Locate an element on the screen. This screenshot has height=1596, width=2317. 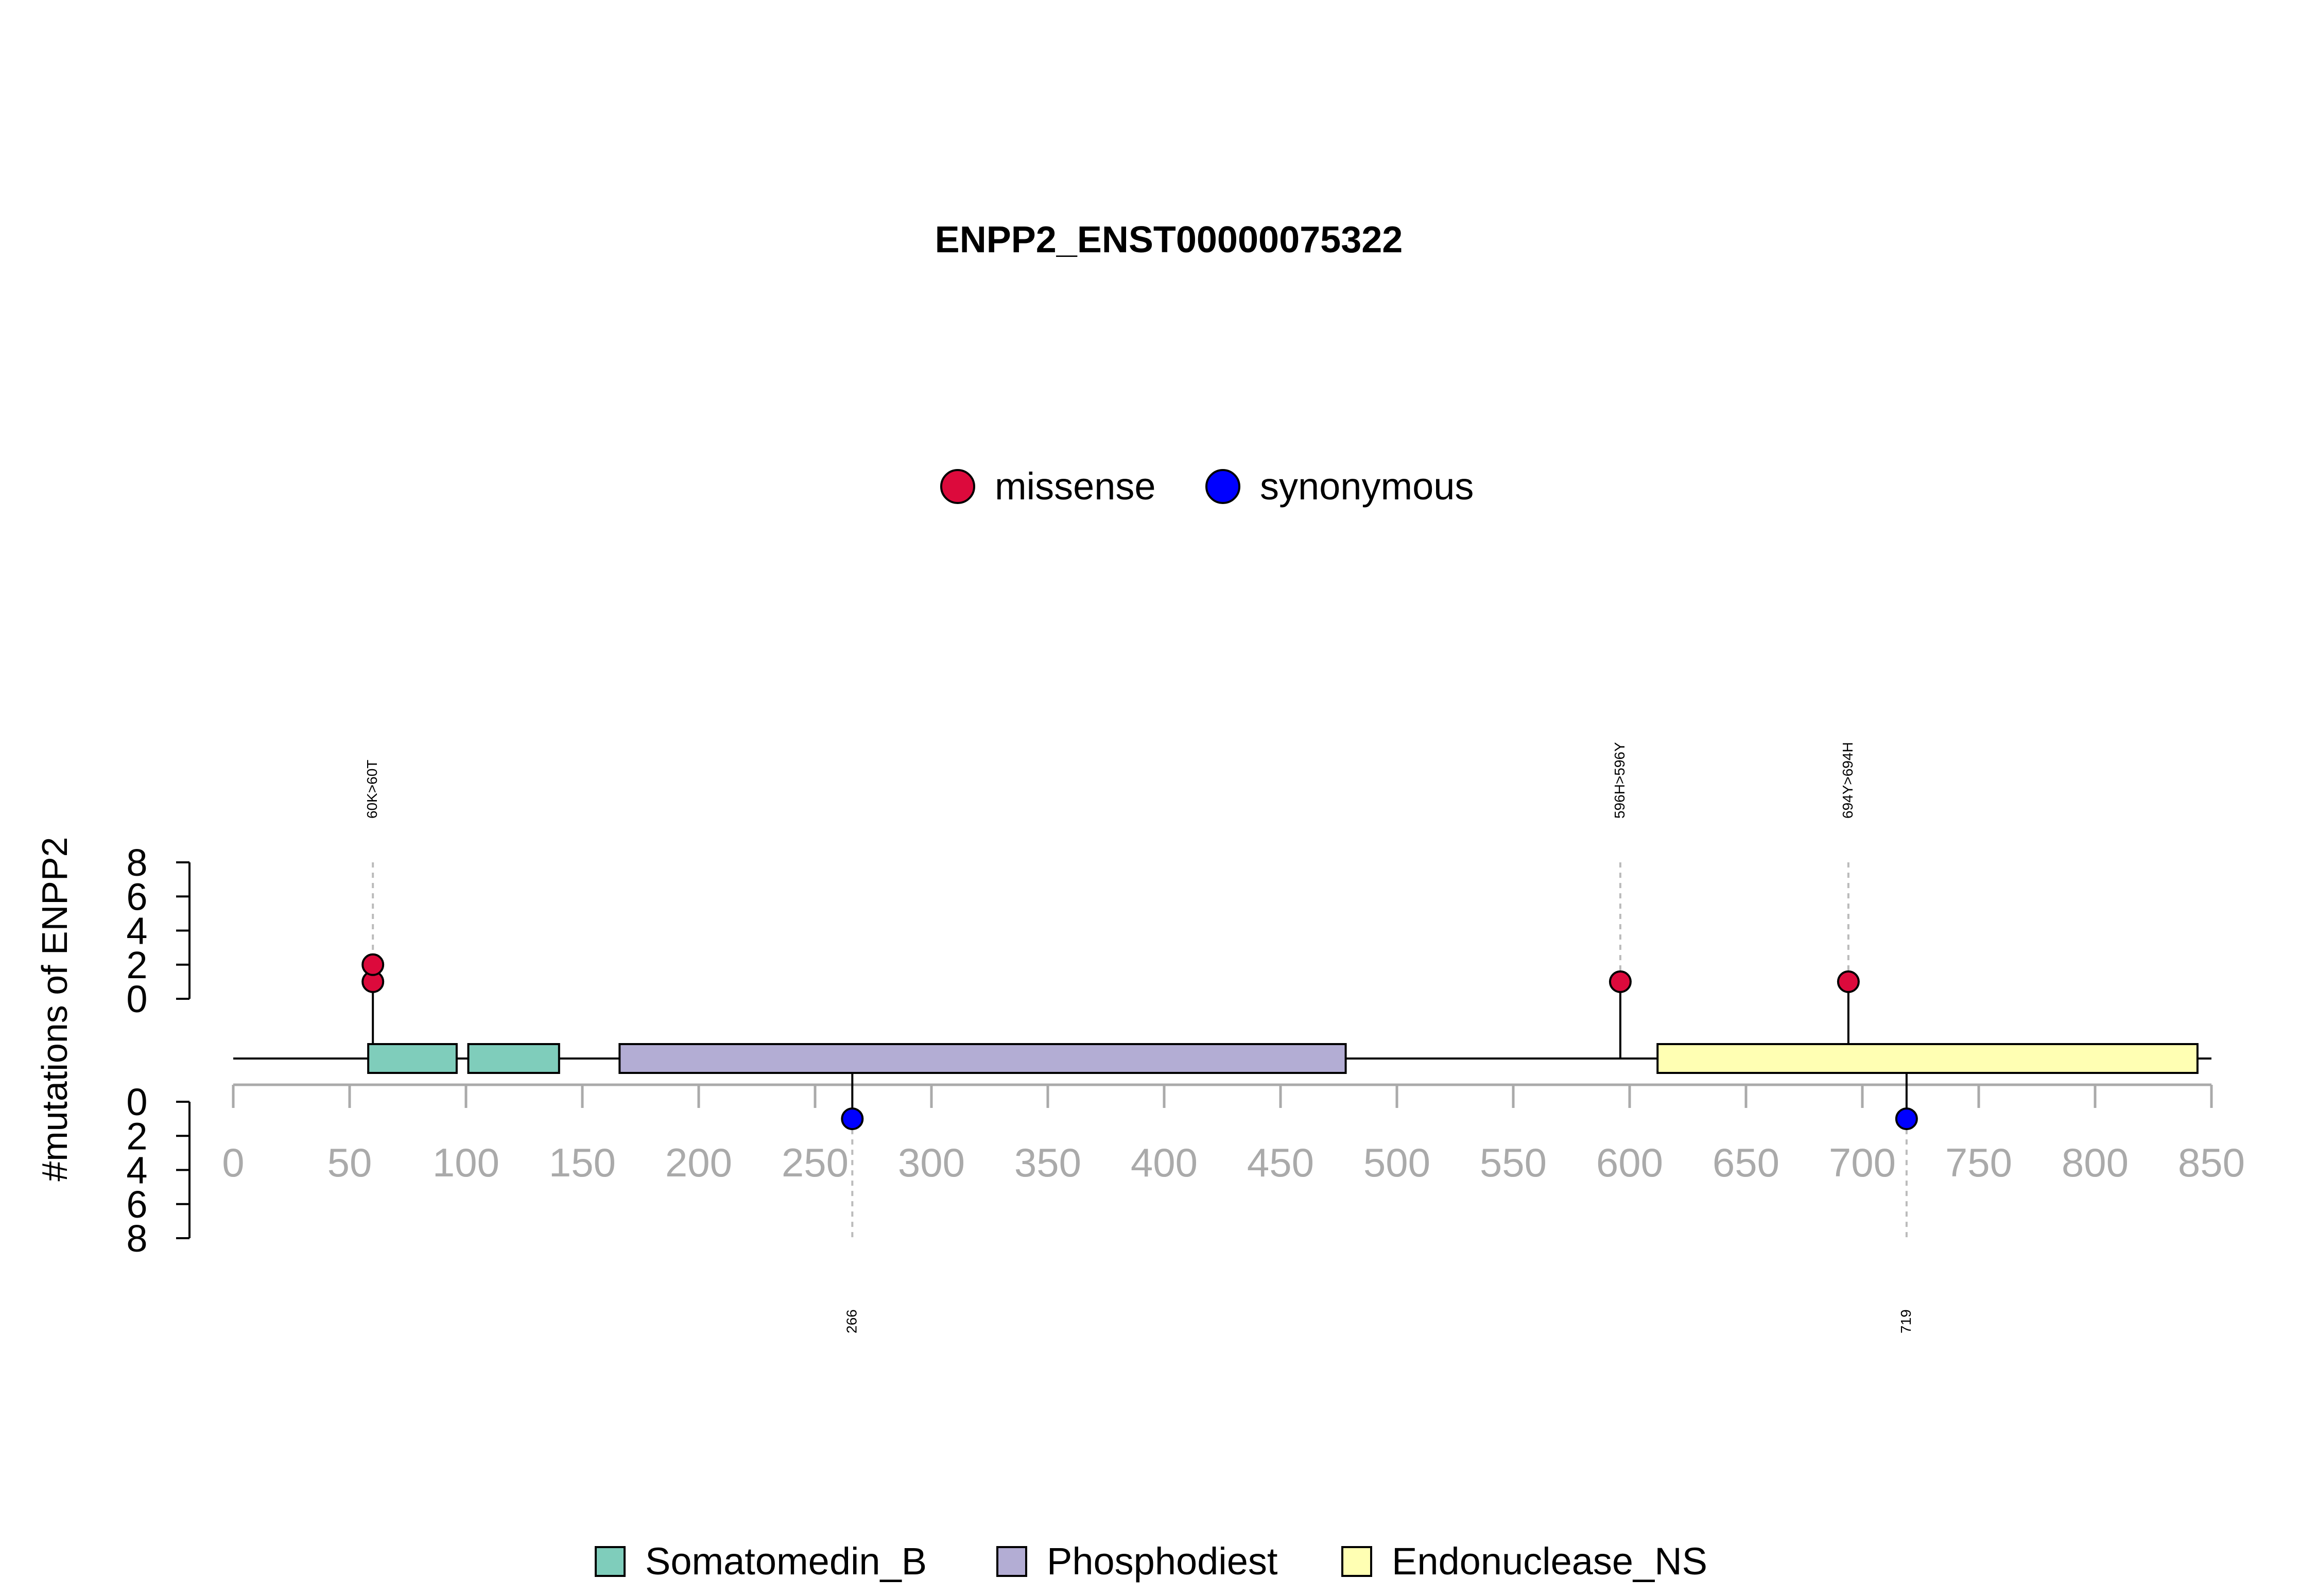
legend-label-missense: missense is located at coordinates (1075, 486).